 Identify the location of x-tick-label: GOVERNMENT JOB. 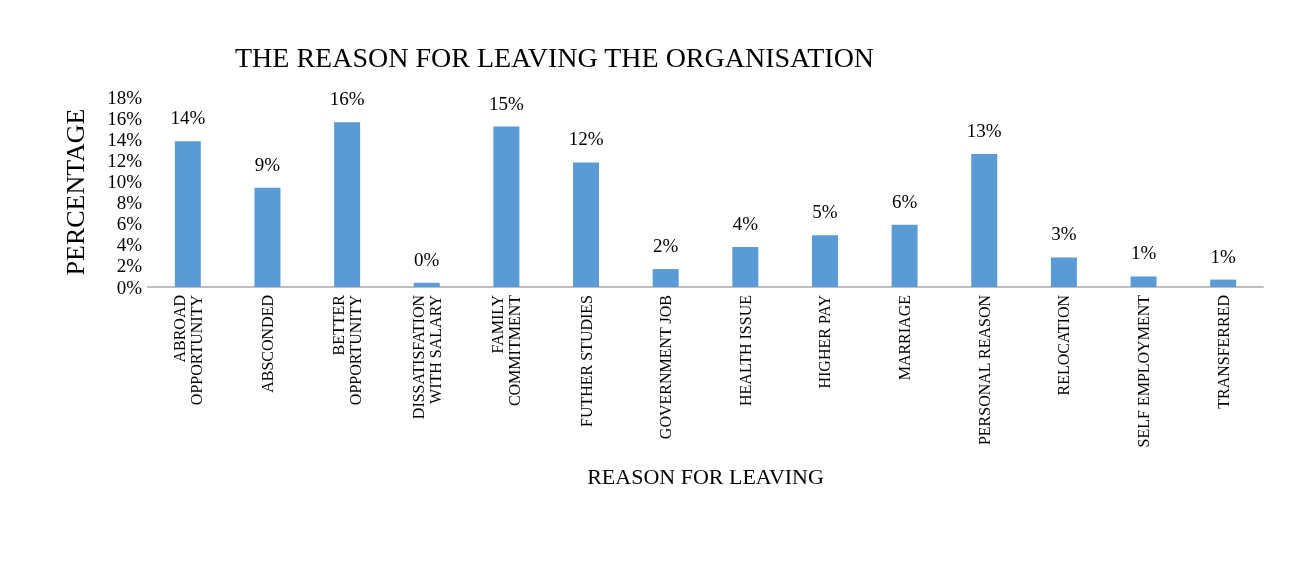
(666, 367).